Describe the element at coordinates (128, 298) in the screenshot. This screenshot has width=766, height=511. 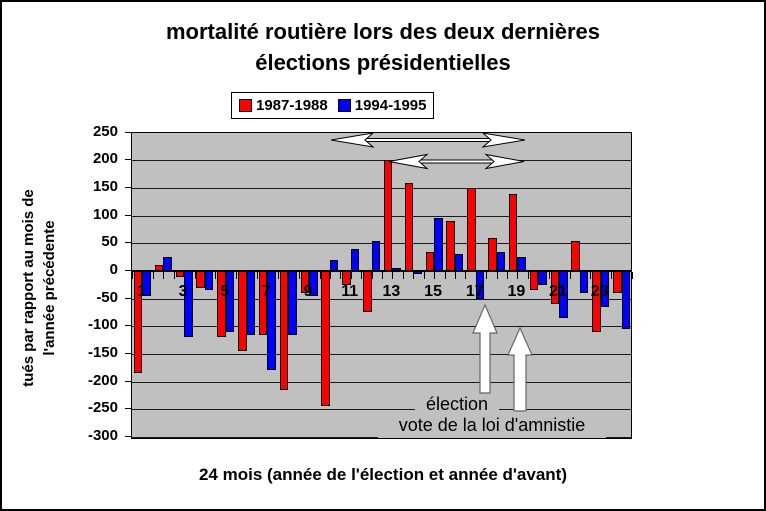
I see `ytick-mark--50` at that location.